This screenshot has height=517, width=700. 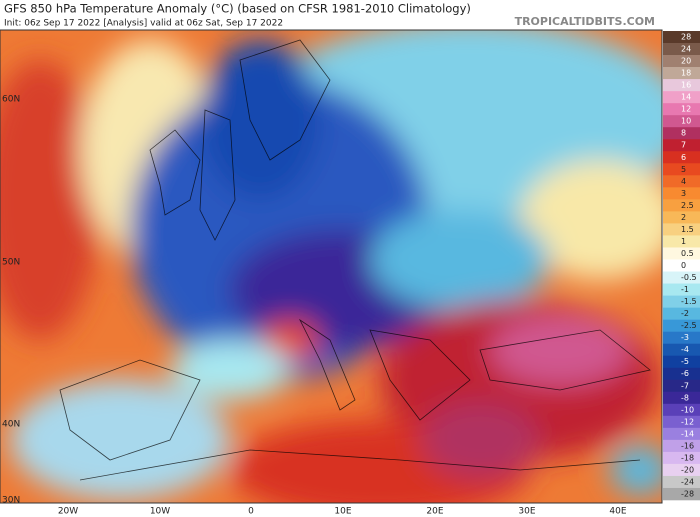 What do you see at coordinates (687, 253) in the screenshot?
I see `colorbar-label: 0.5` at bounding box center [687, 253].